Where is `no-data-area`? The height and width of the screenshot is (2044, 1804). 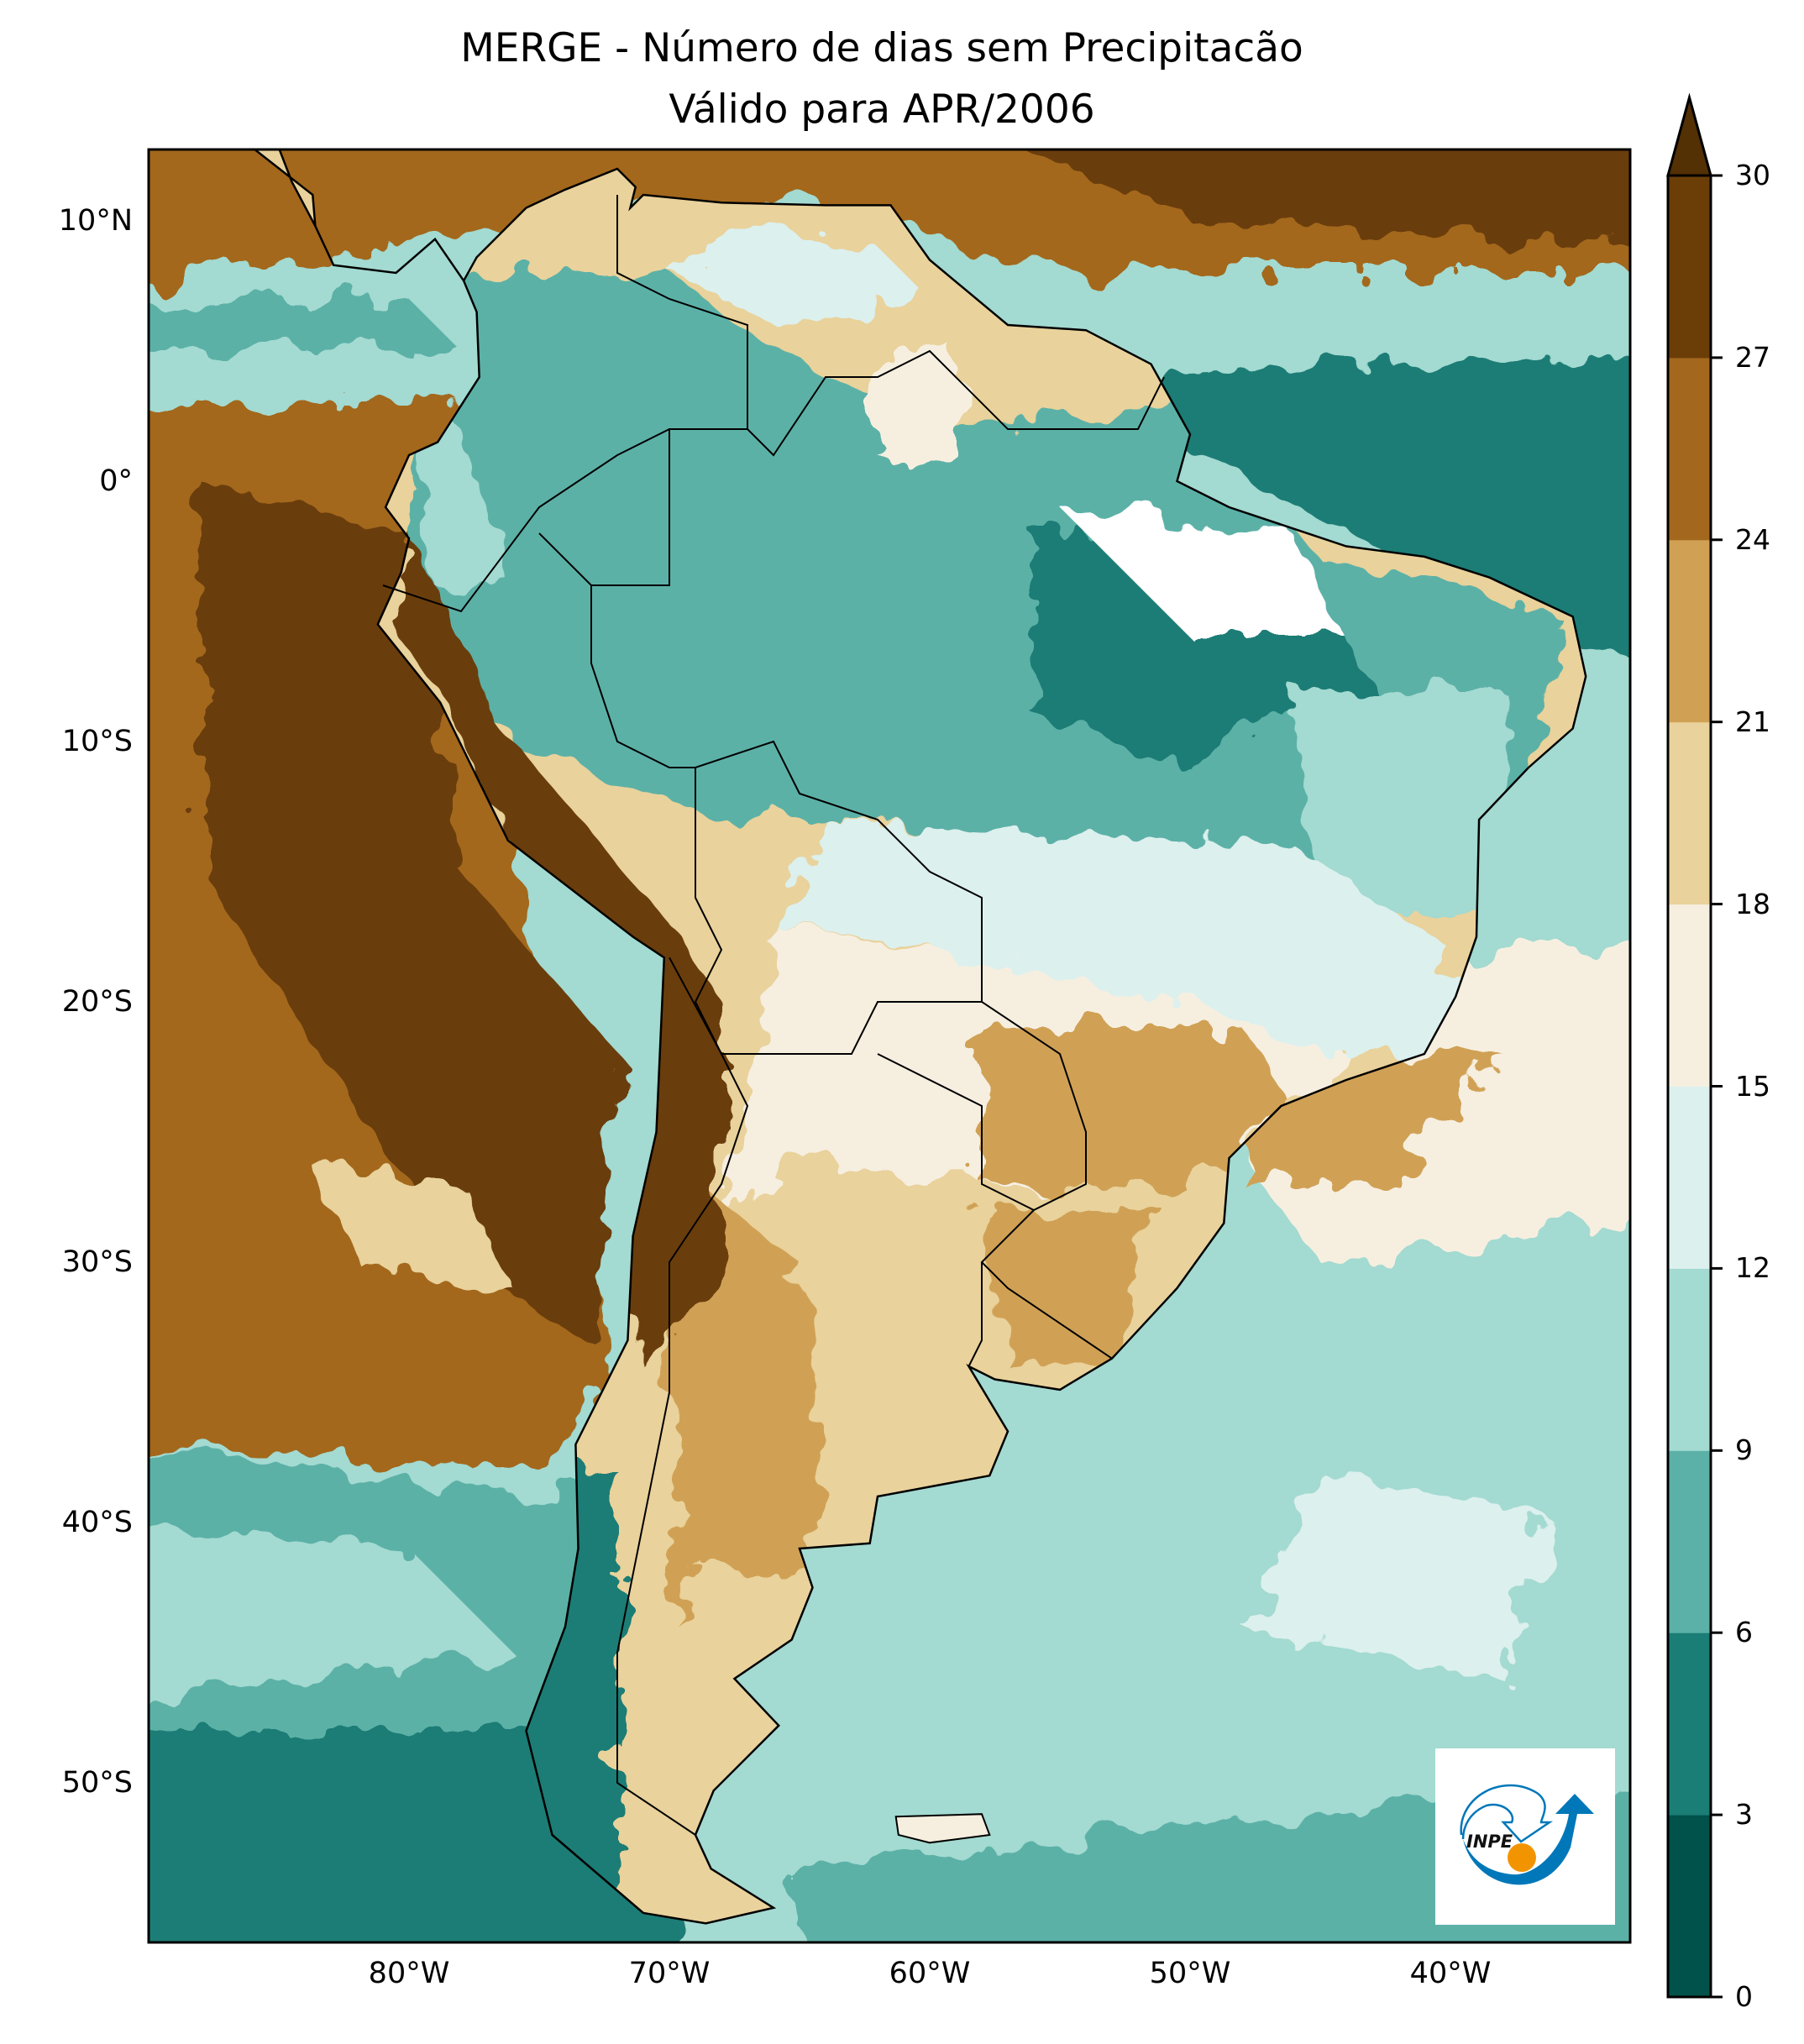 no-data-area is located at coordinates (1203, 572).